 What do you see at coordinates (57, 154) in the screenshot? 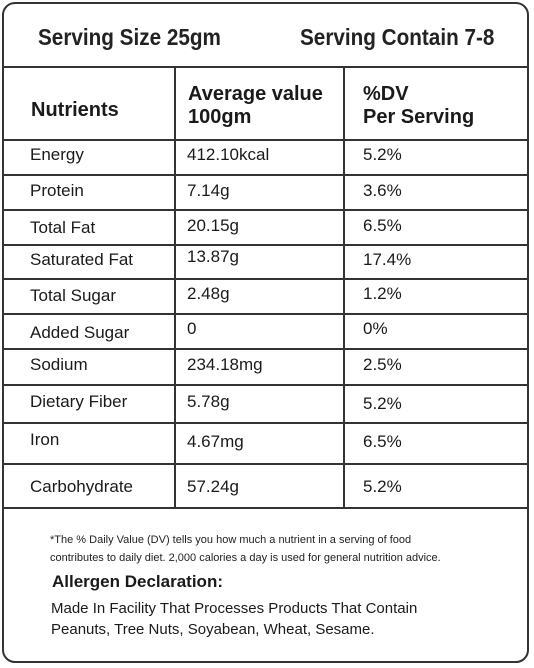
I see `nutrient-name: Energy` at bounding box center [57, 154].